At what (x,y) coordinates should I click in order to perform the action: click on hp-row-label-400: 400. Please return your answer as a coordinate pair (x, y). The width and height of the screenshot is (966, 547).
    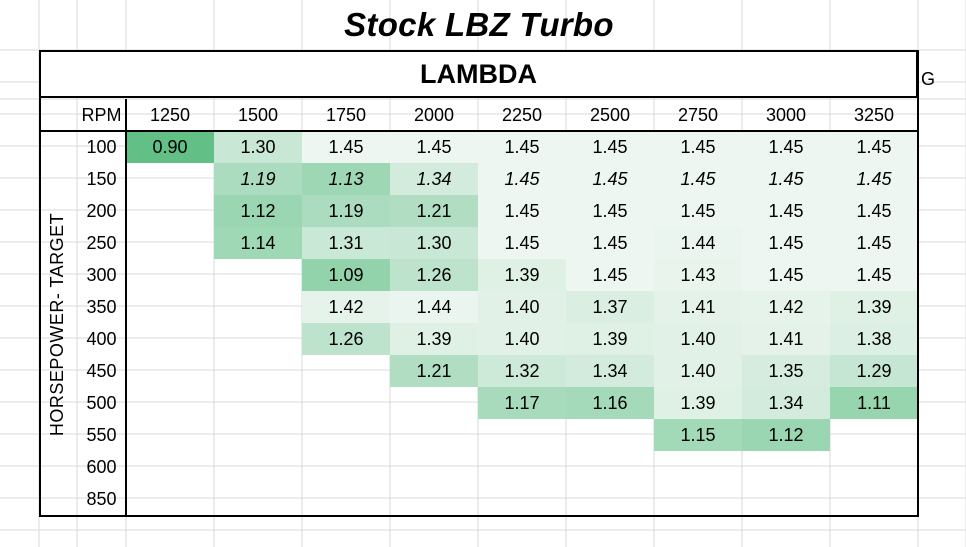
    Looking at the image, I should click on (101, 338).